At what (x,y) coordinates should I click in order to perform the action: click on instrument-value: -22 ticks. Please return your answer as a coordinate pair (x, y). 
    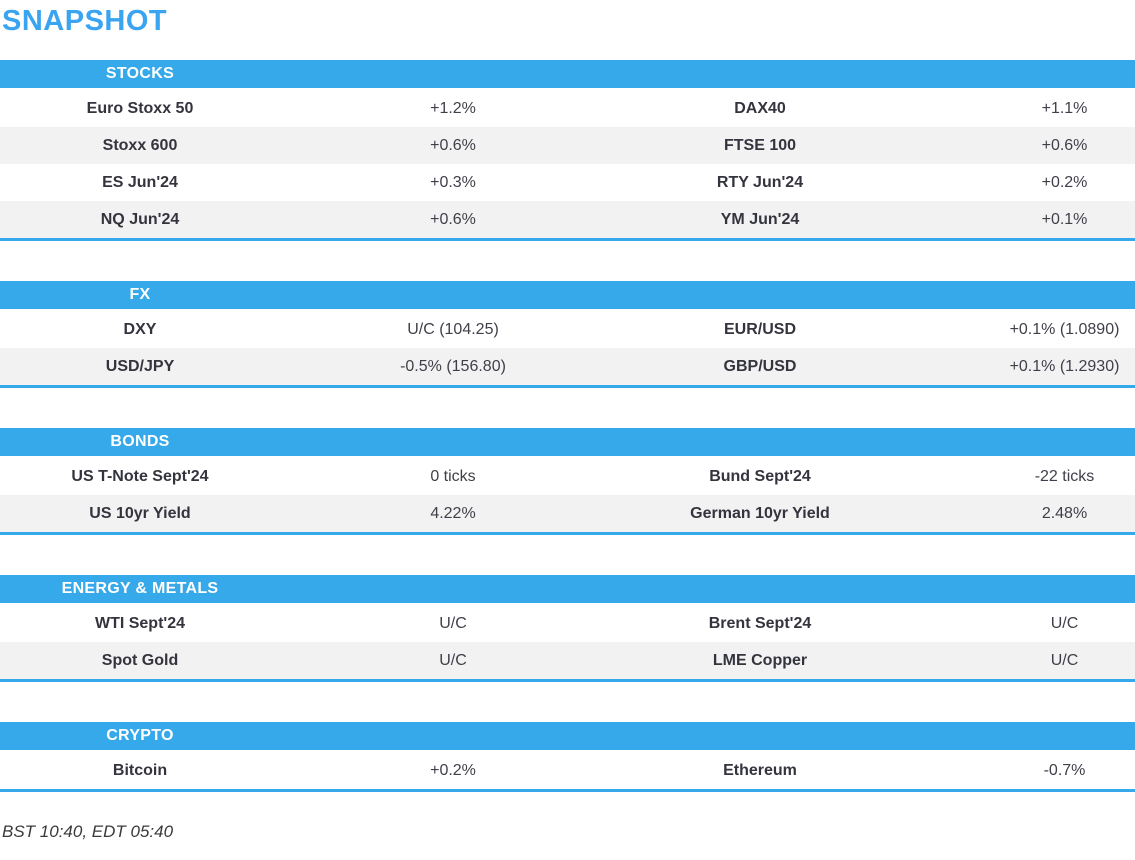
    Looking at the image, I should click on (1064, 476).